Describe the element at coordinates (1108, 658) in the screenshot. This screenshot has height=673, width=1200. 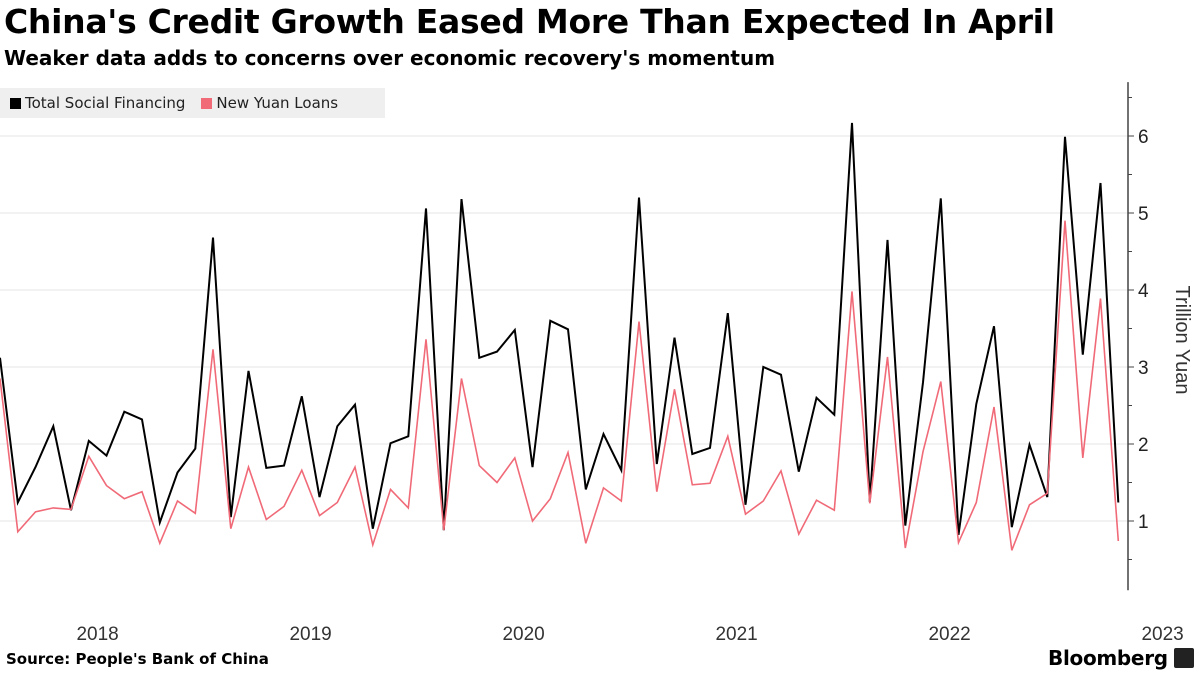
I see `bloomberg-logo-text: Bloomberg` at that location.